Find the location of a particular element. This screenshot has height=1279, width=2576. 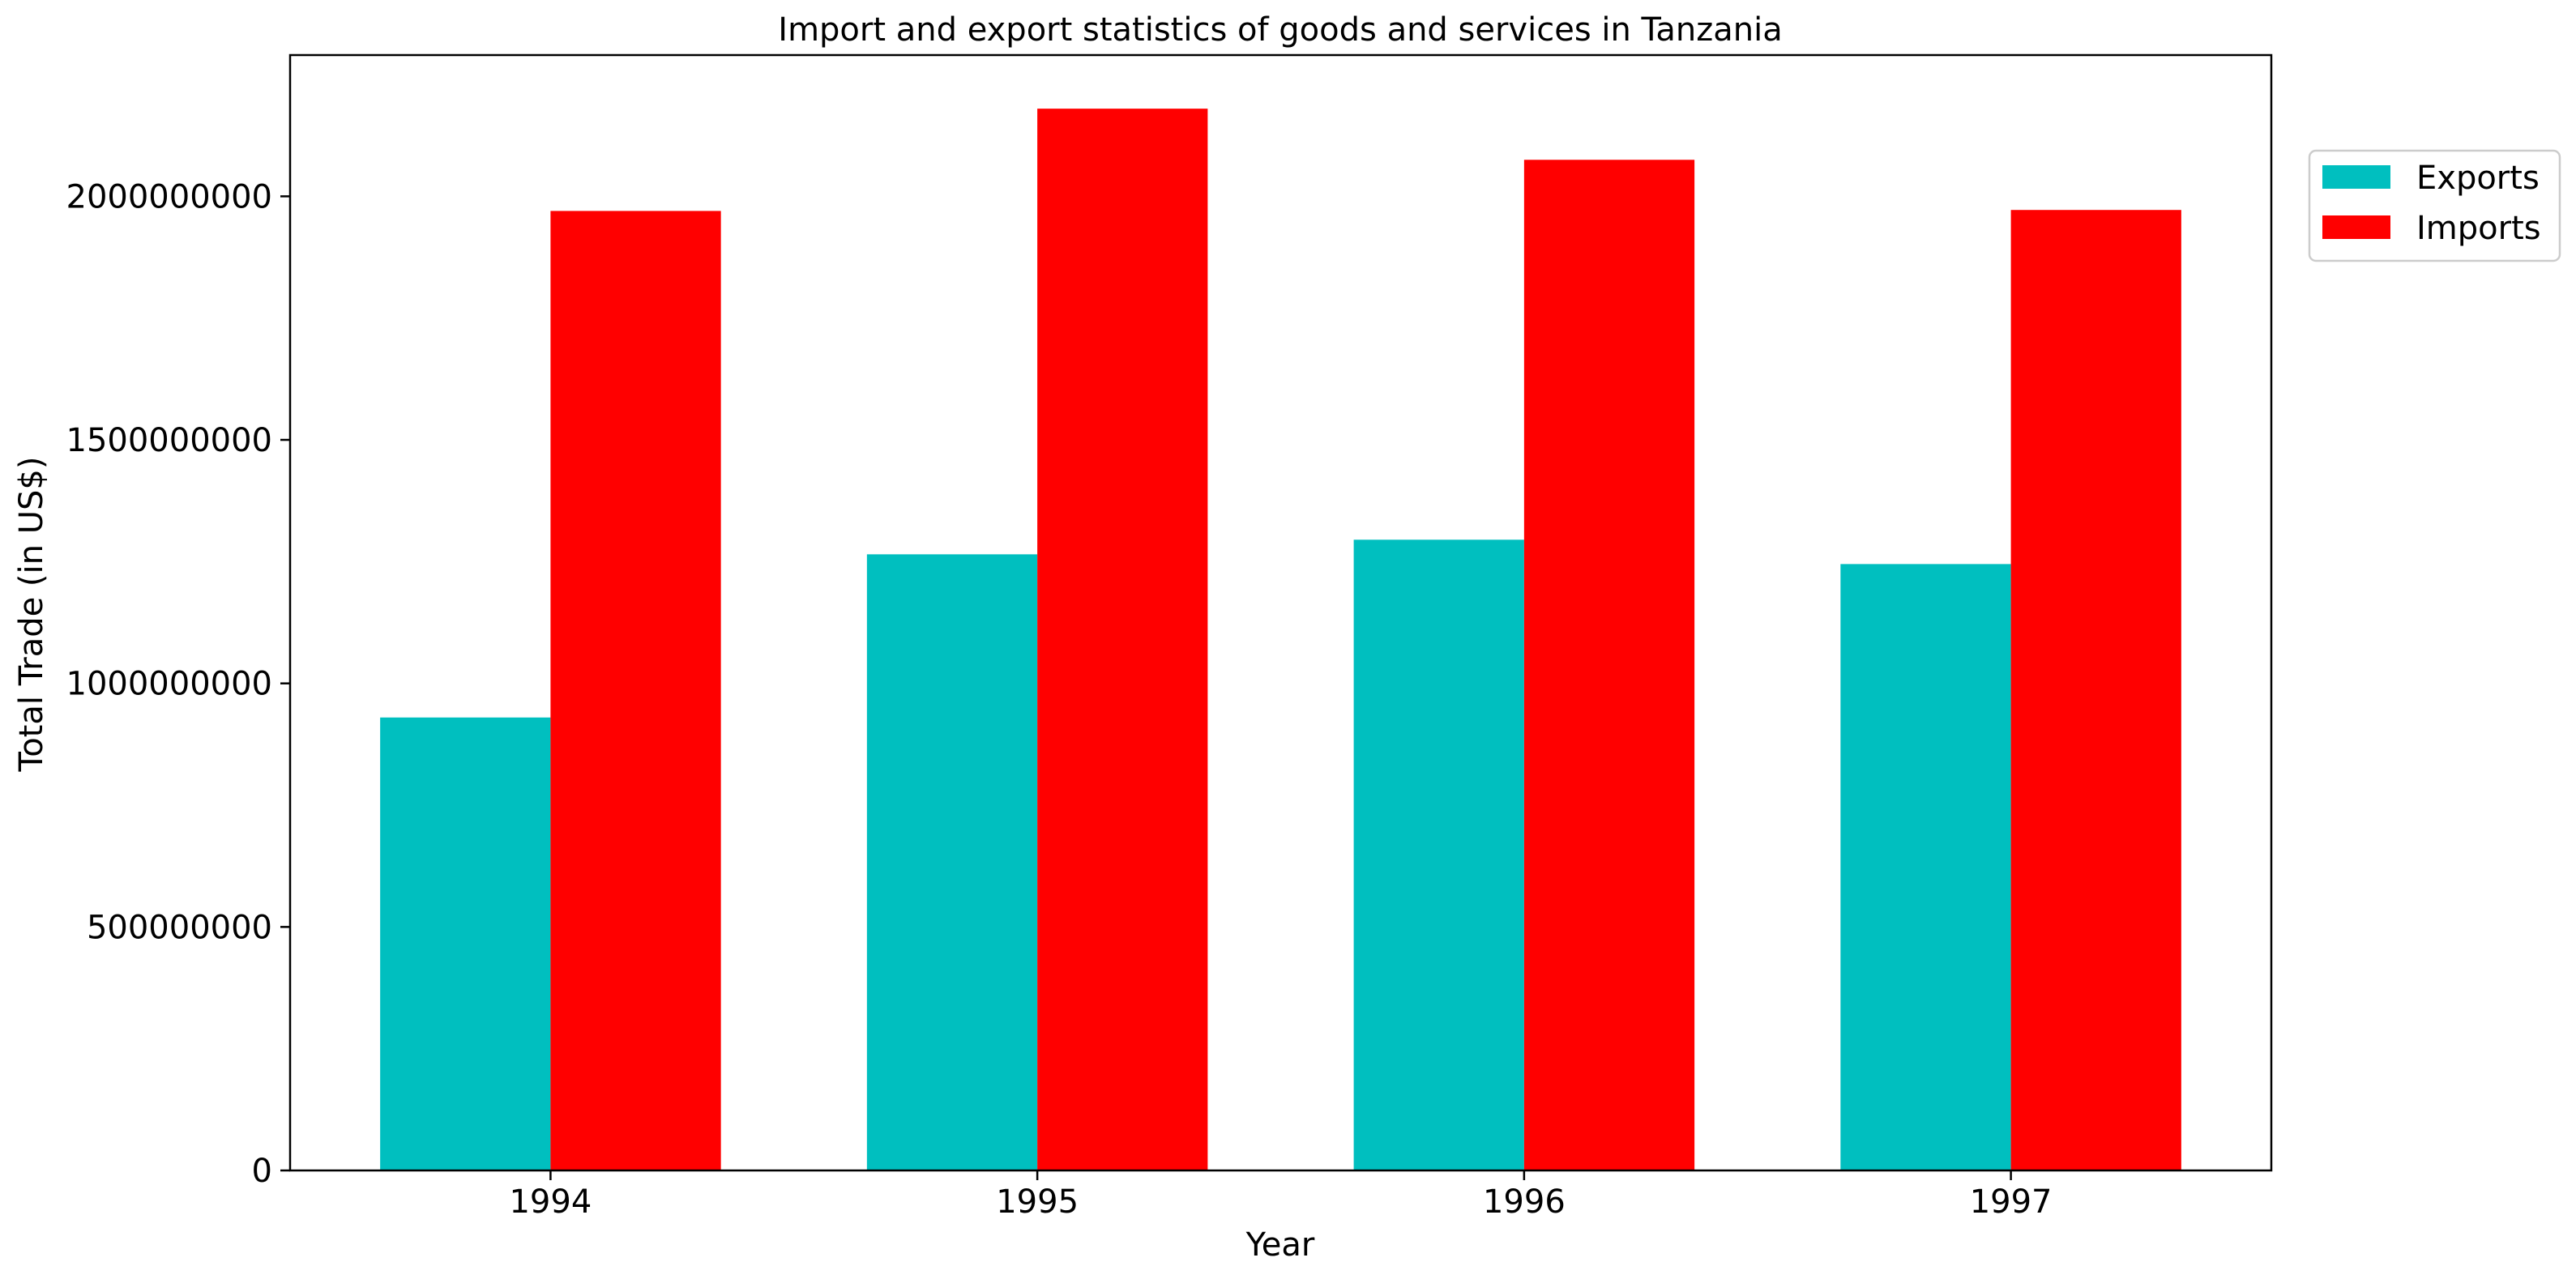

bar-exports-1996 is located at coordinates (1438, 854).